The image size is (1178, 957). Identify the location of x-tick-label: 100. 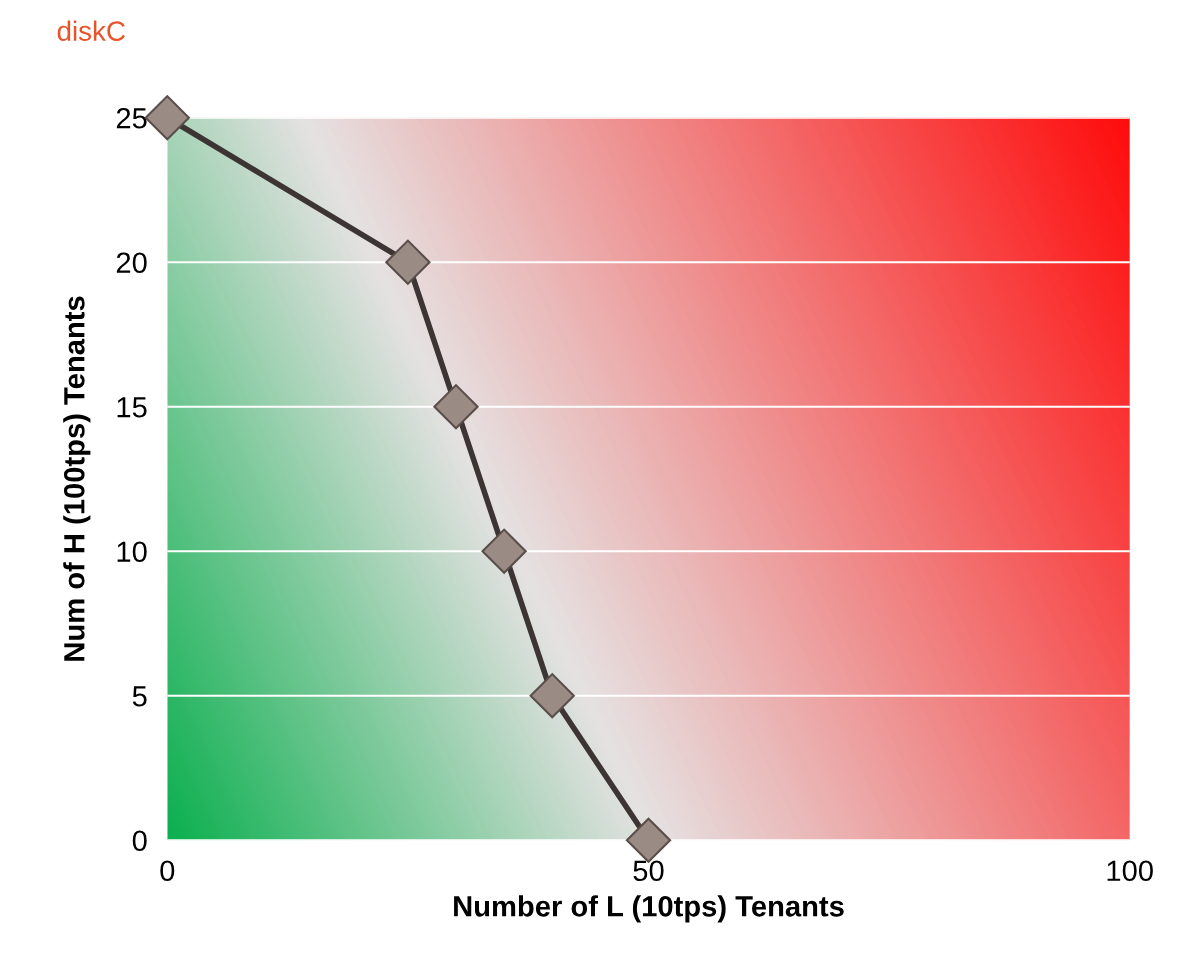
(1130, 871).